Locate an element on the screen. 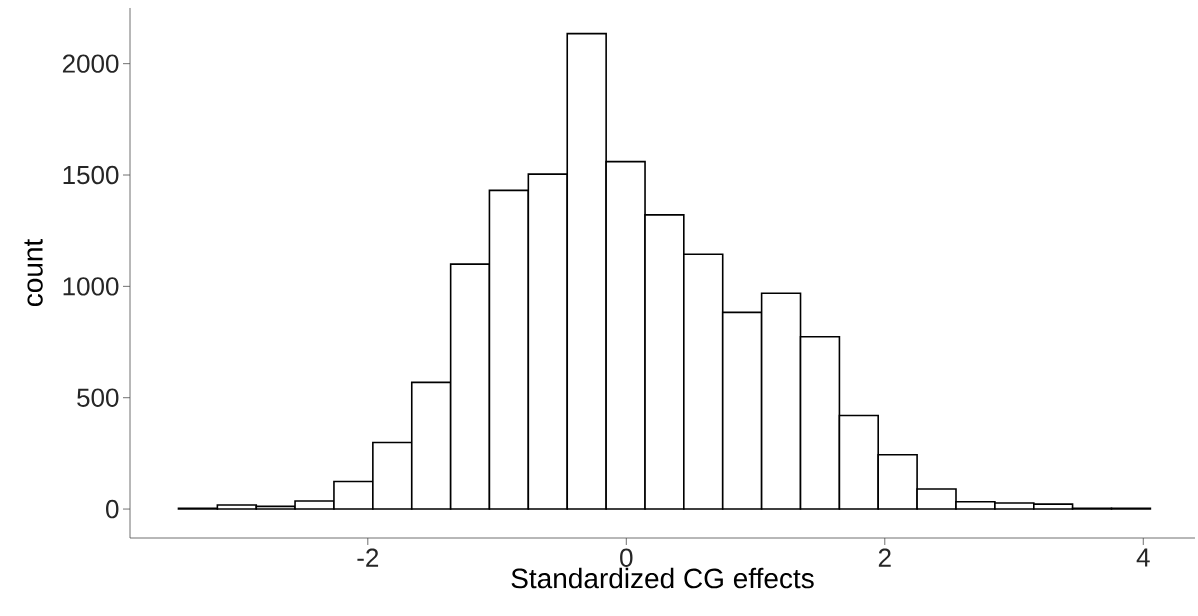  x-tick-label: -2 is located at coordinates (368, 557).